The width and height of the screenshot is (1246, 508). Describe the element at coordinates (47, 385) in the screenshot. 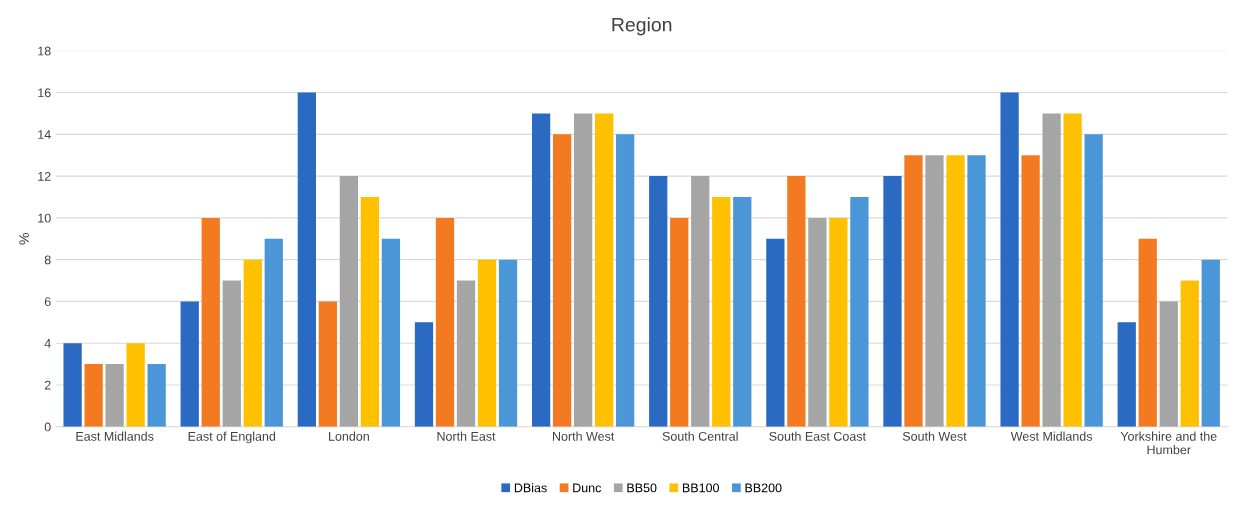

I see `y-tick-label: 2` at that location.